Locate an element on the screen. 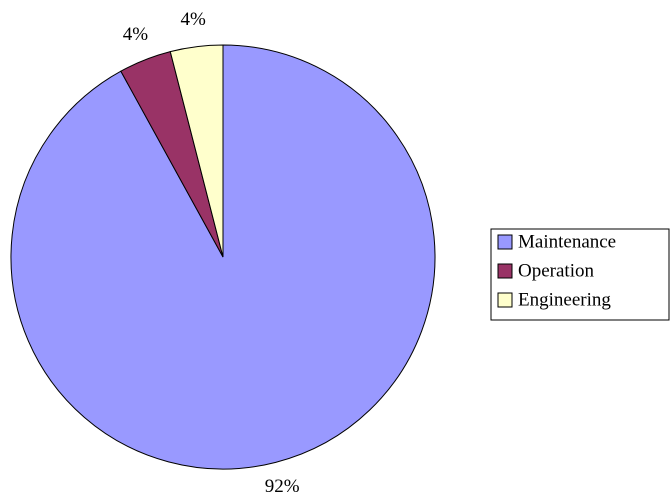 The image size is (670, 502). data-label: 92% is located at coordinates (282, 486).